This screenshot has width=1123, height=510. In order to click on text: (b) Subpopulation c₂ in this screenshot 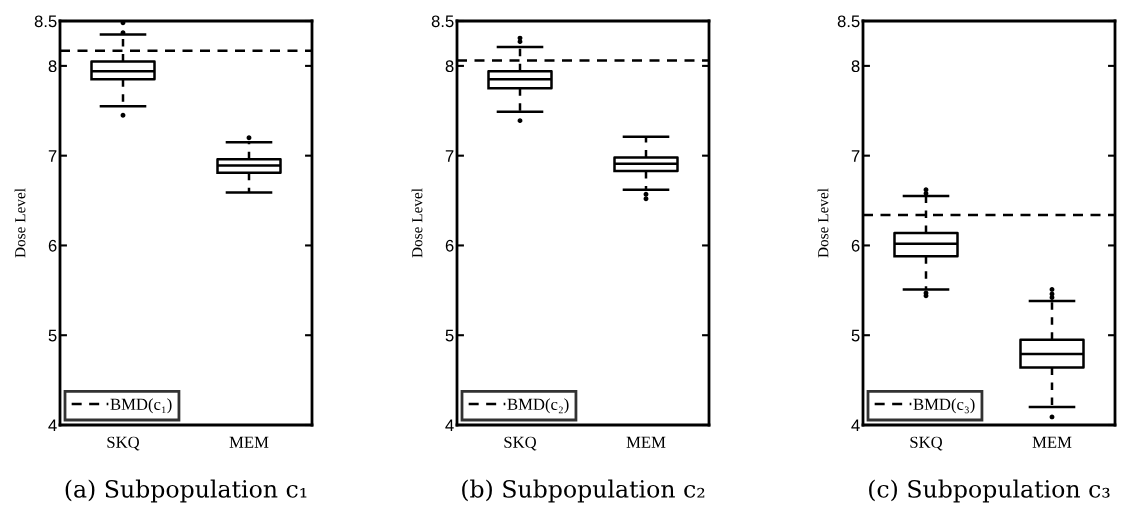, I will do `click(583, 491)`.